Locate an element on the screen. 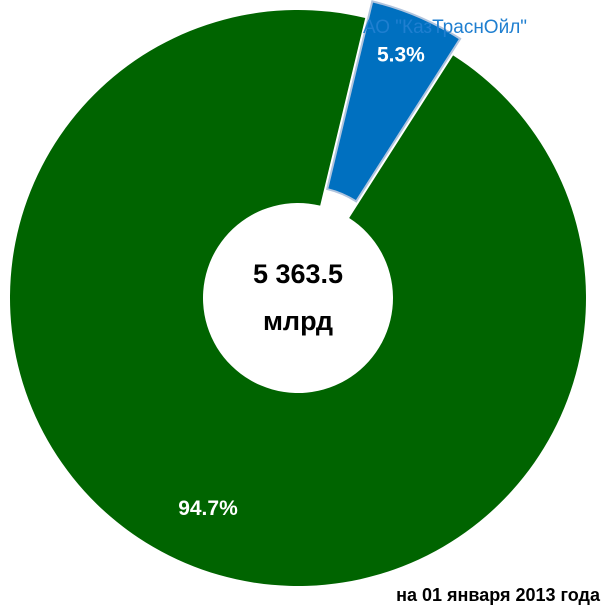 This screenshot has height=607, width=607. slice-label: 94.7% is located at coordinates (208, 508).